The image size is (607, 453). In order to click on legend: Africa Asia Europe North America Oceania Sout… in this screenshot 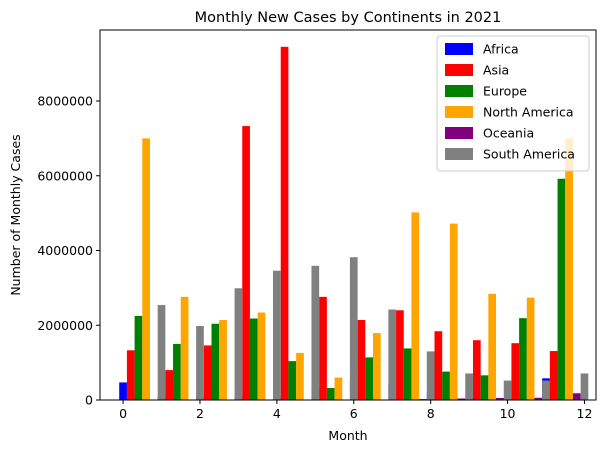, I will do `click(513, 103)`.